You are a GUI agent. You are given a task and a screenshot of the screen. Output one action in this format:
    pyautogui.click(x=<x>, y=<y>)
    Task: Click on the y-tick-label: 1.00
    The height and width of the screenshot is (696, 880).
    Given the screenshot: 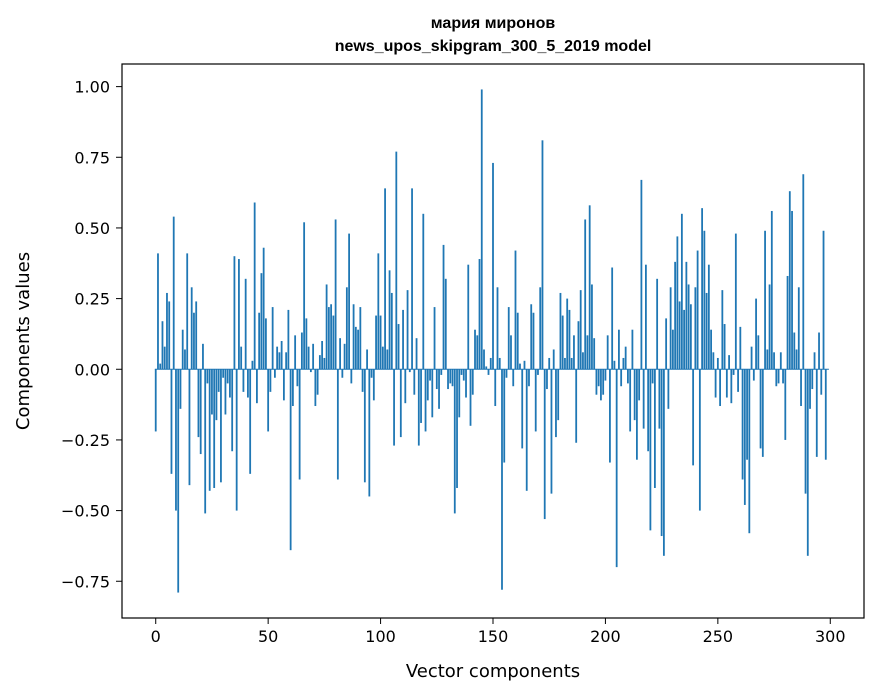 What is the action you would take?
    pyautogui.click(x=92, y=87)
    